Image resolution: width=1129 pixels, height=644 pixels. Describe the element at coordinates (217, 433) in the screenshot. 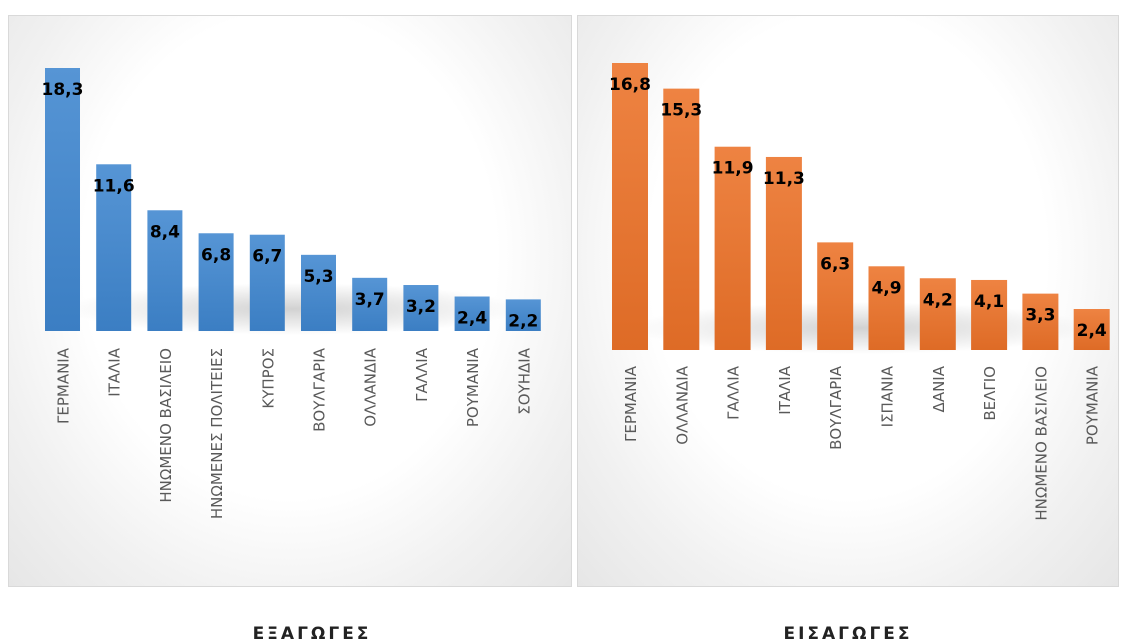

I see `exports-category-label: ΗΝΩΜΕΝΕΣ ΠΟΛΙΤΕΙΕΣ` at that location.